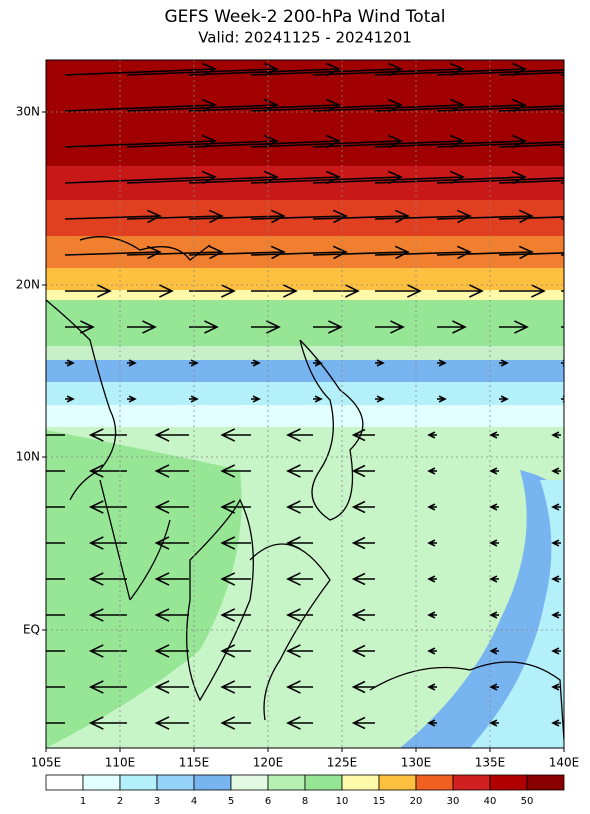 The width and height of the screenshot is (590, 814). Describe the element at coordinates (194, 801) in the screenshot. I see `colorbar-label: 4` at that location.